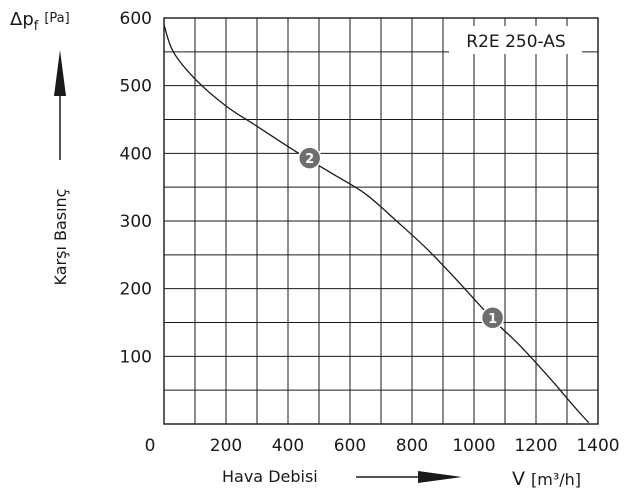 The image size is (628, 498). I want to click on x-tick-label: 1200, so click(535, 446).